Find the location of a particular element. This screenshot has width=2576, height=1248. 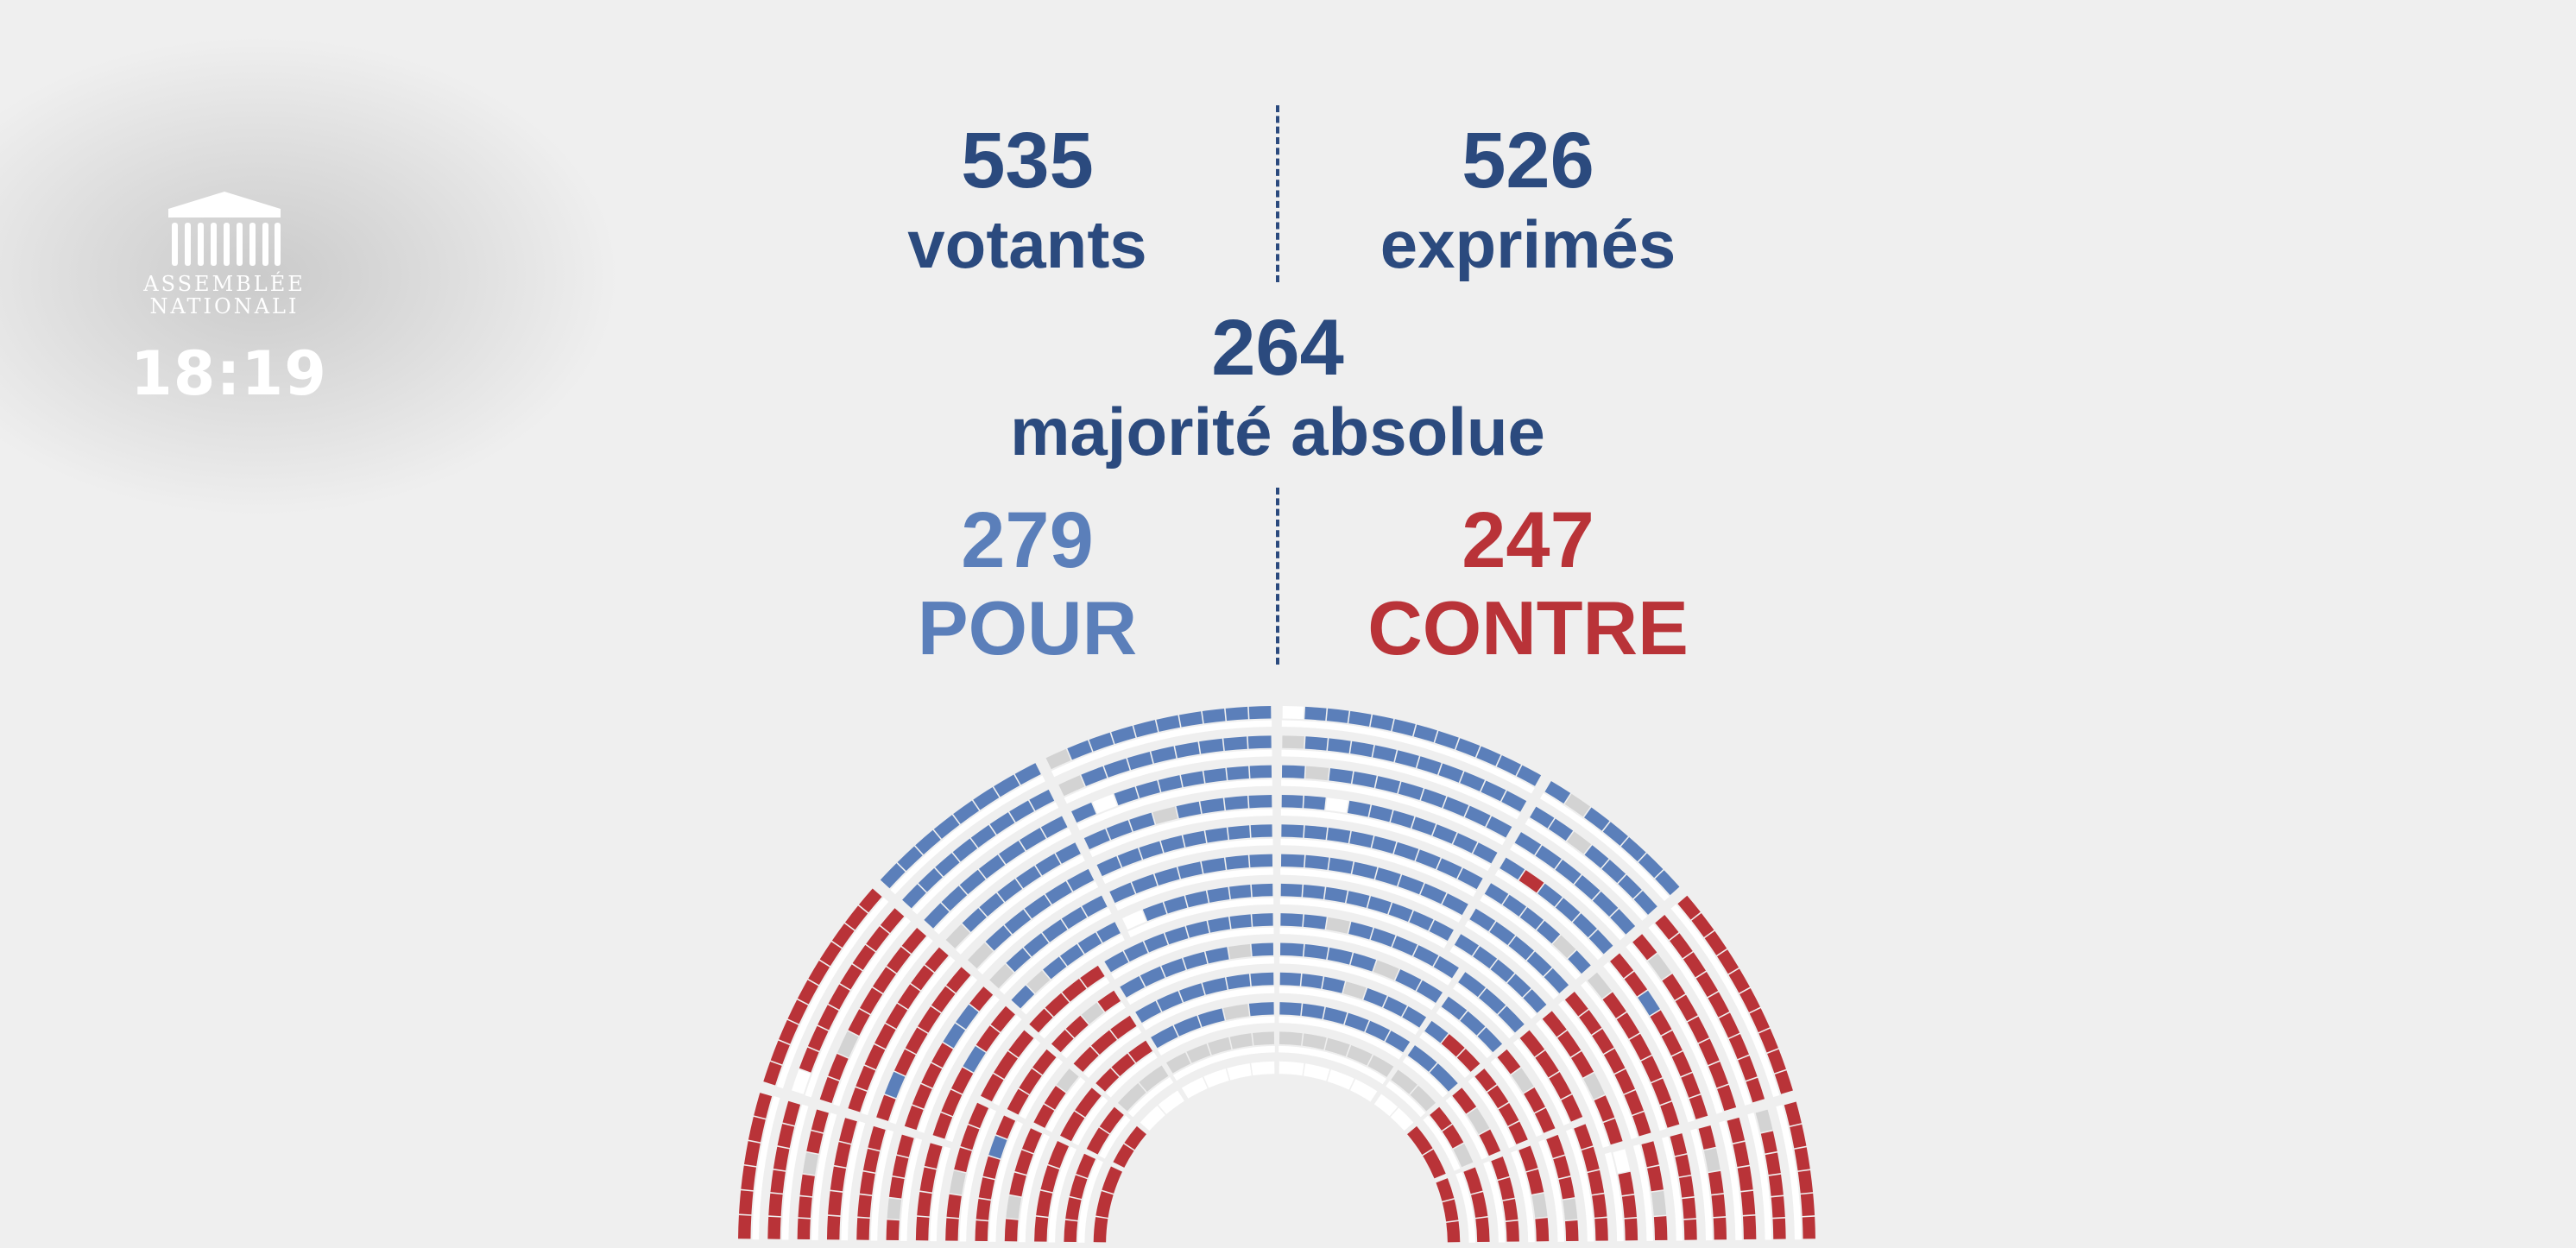

contre-label: CONTRE is located at coordinates (1528, 628).